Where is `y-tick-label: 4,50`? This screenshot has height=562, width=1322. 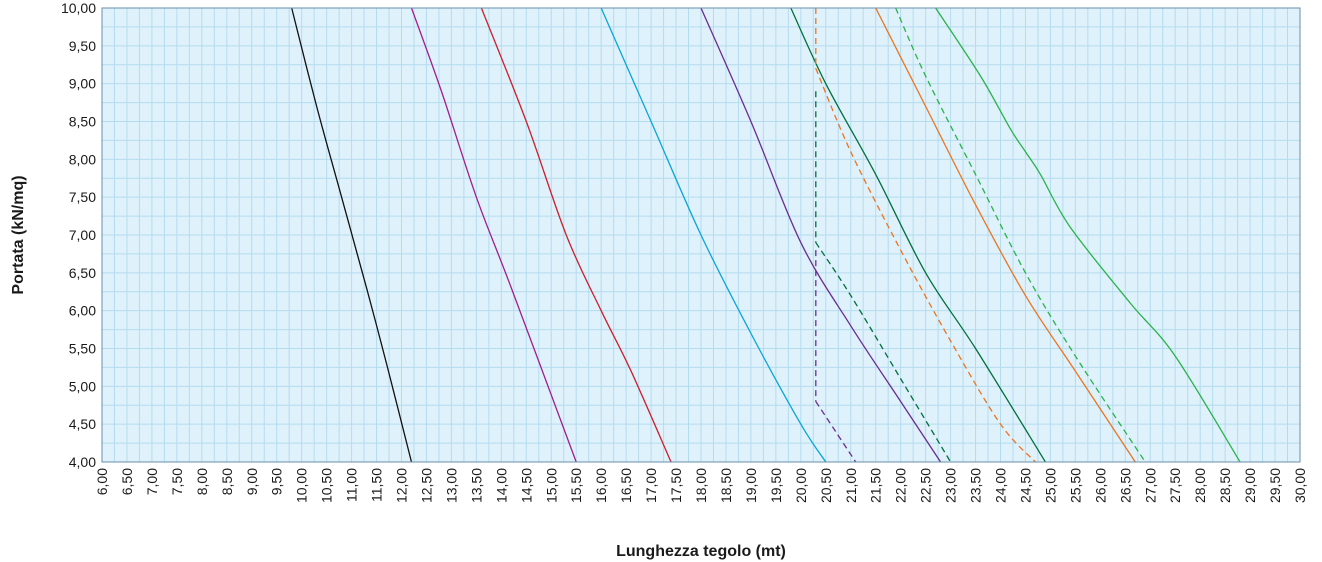
y-tick-label: 4,50 is located at coordinates (82, 424).